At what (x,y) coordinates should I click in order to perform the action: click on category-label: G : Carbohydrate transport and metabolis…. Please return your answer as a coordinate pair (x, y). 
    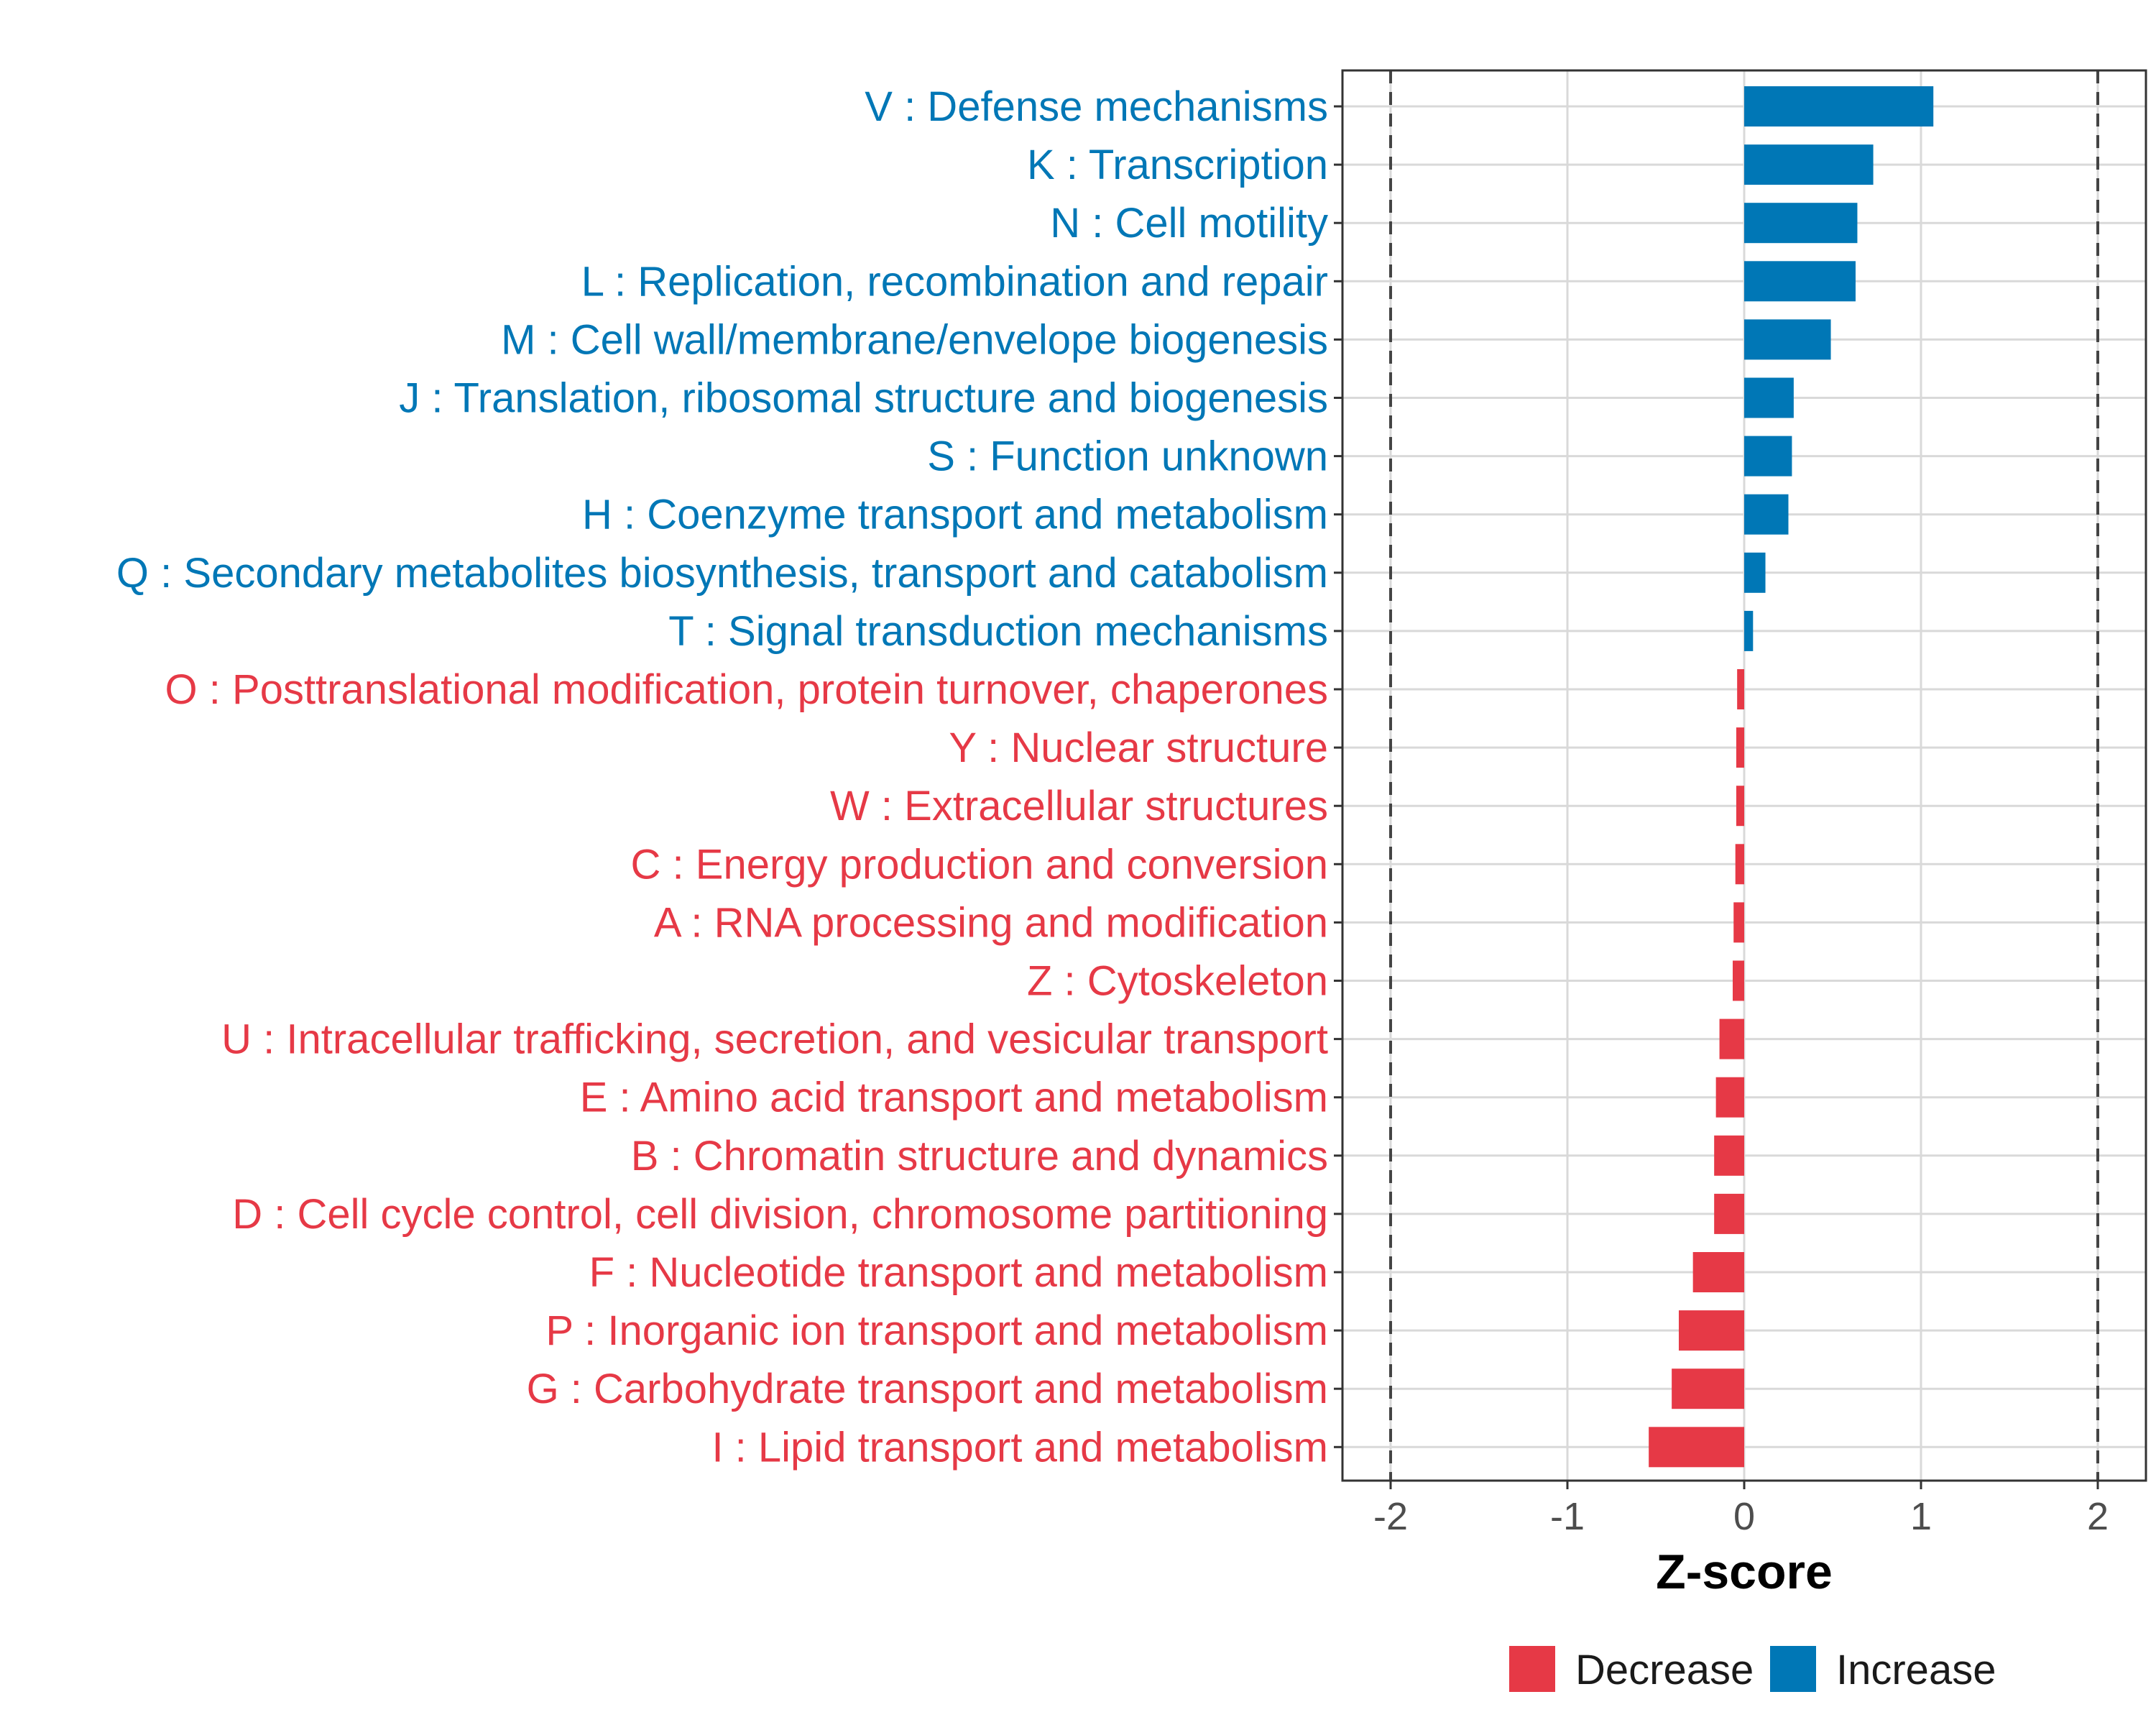
    Looking at the image, I should click on (927, 1389).